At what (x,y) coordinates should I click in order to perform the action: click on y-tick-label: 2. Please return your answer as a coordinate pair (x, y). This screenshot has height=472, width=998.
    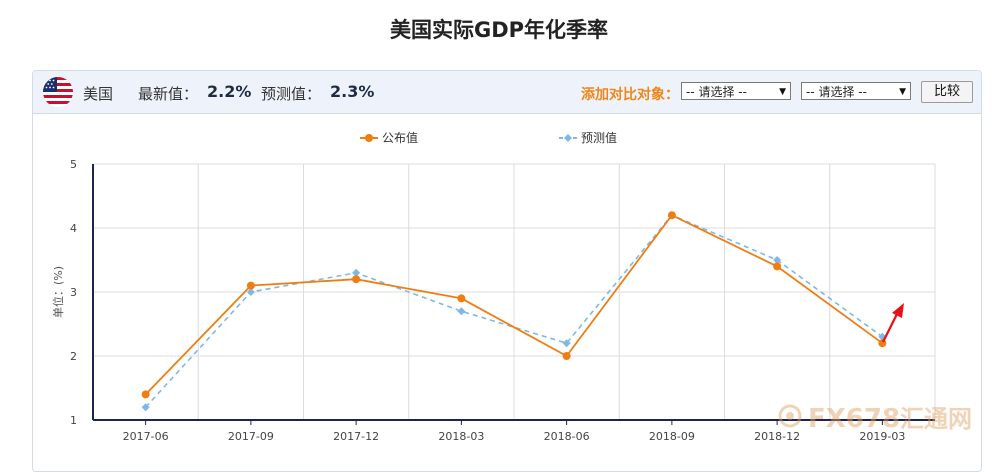
    Looking at the image, I should click on (73, 356).